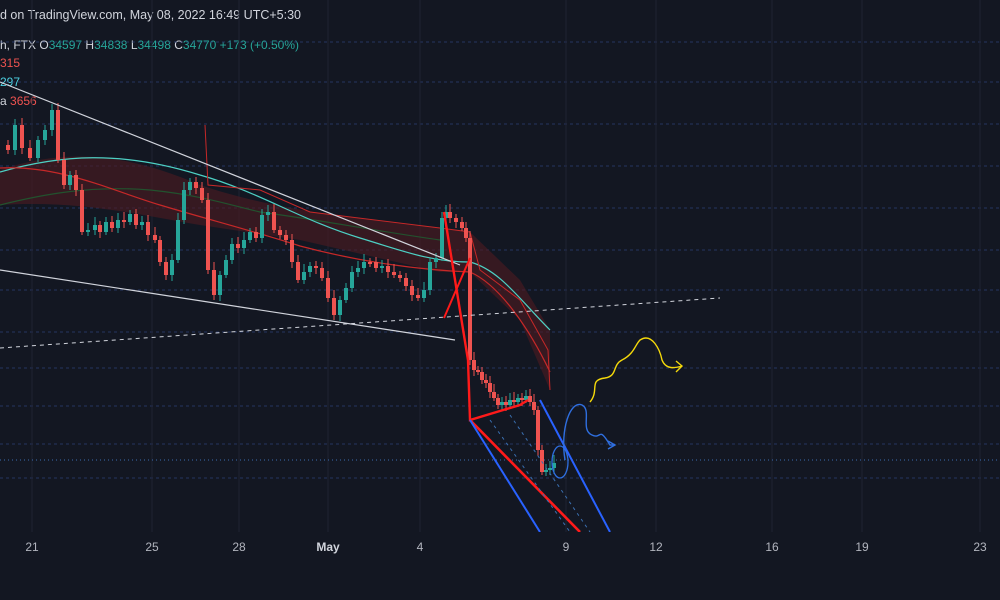  Describe the element at coordinates (44, 45) in the screenshot. I see `open-label: O` at that location.